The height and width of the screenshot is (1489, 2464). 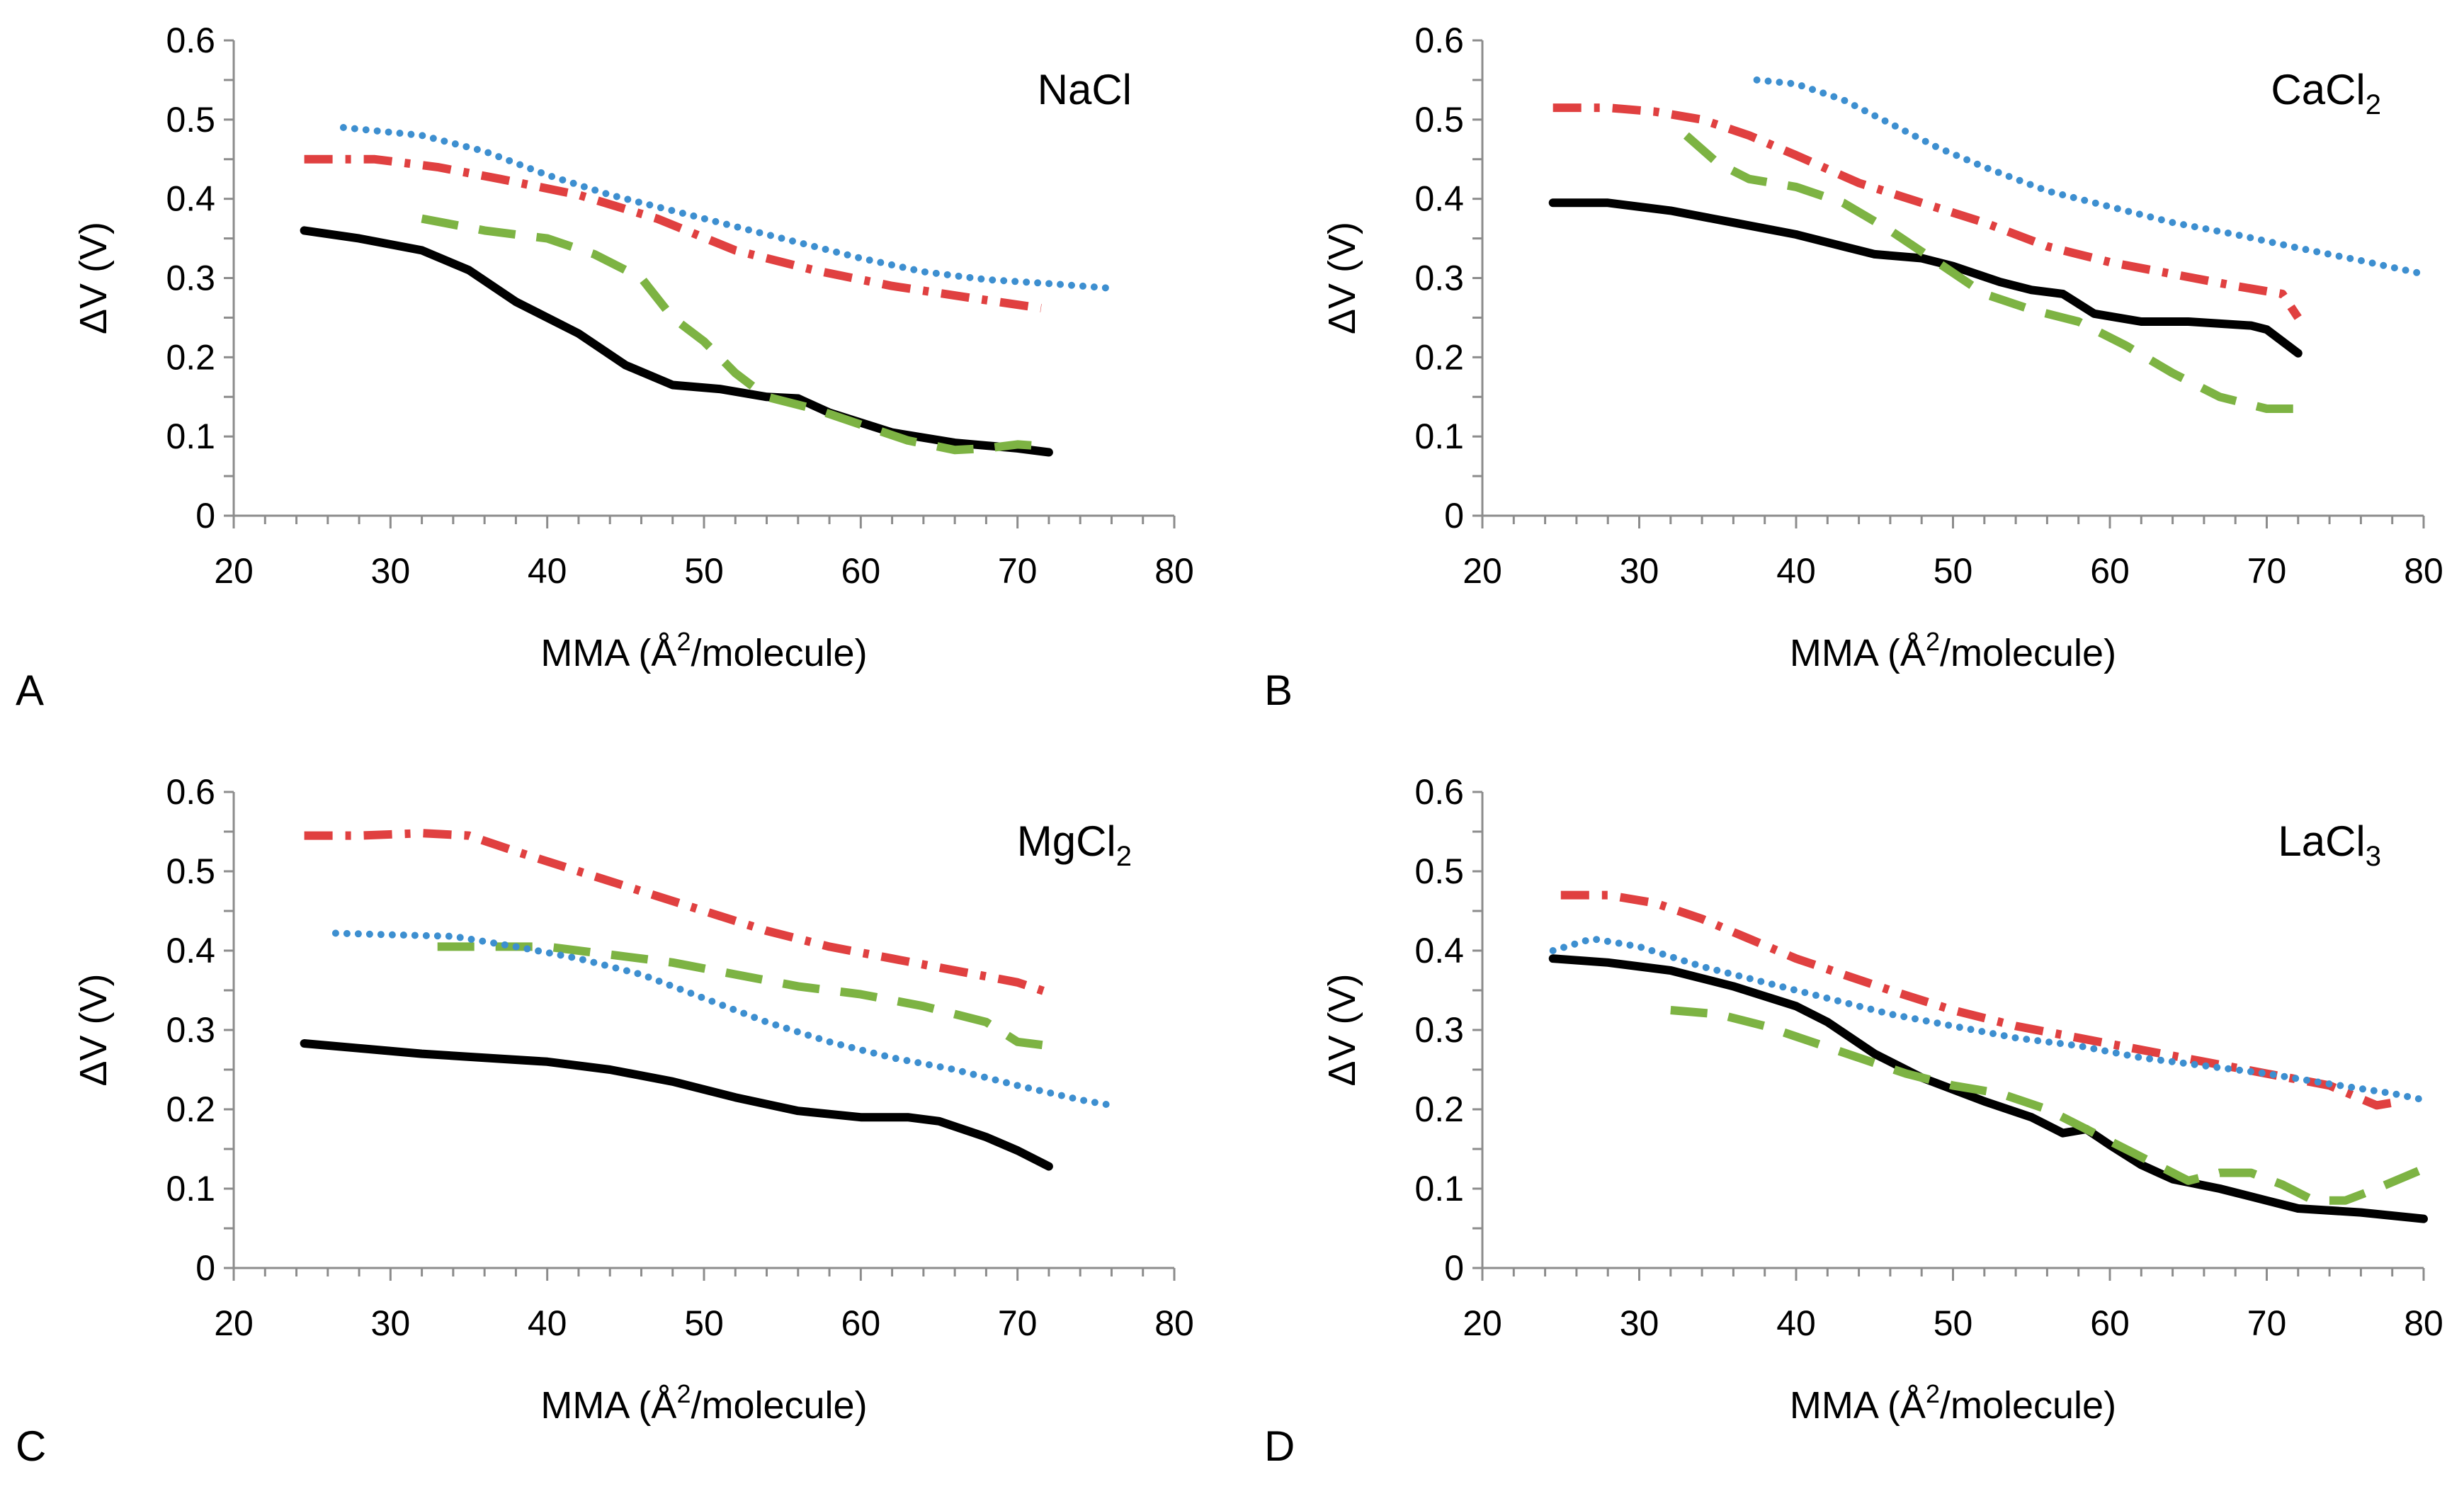 What do you see at coordinates (2373, 856) in the screenshot?
I see `salt-label-subscript: 3` at bounding box center [2373, 856].